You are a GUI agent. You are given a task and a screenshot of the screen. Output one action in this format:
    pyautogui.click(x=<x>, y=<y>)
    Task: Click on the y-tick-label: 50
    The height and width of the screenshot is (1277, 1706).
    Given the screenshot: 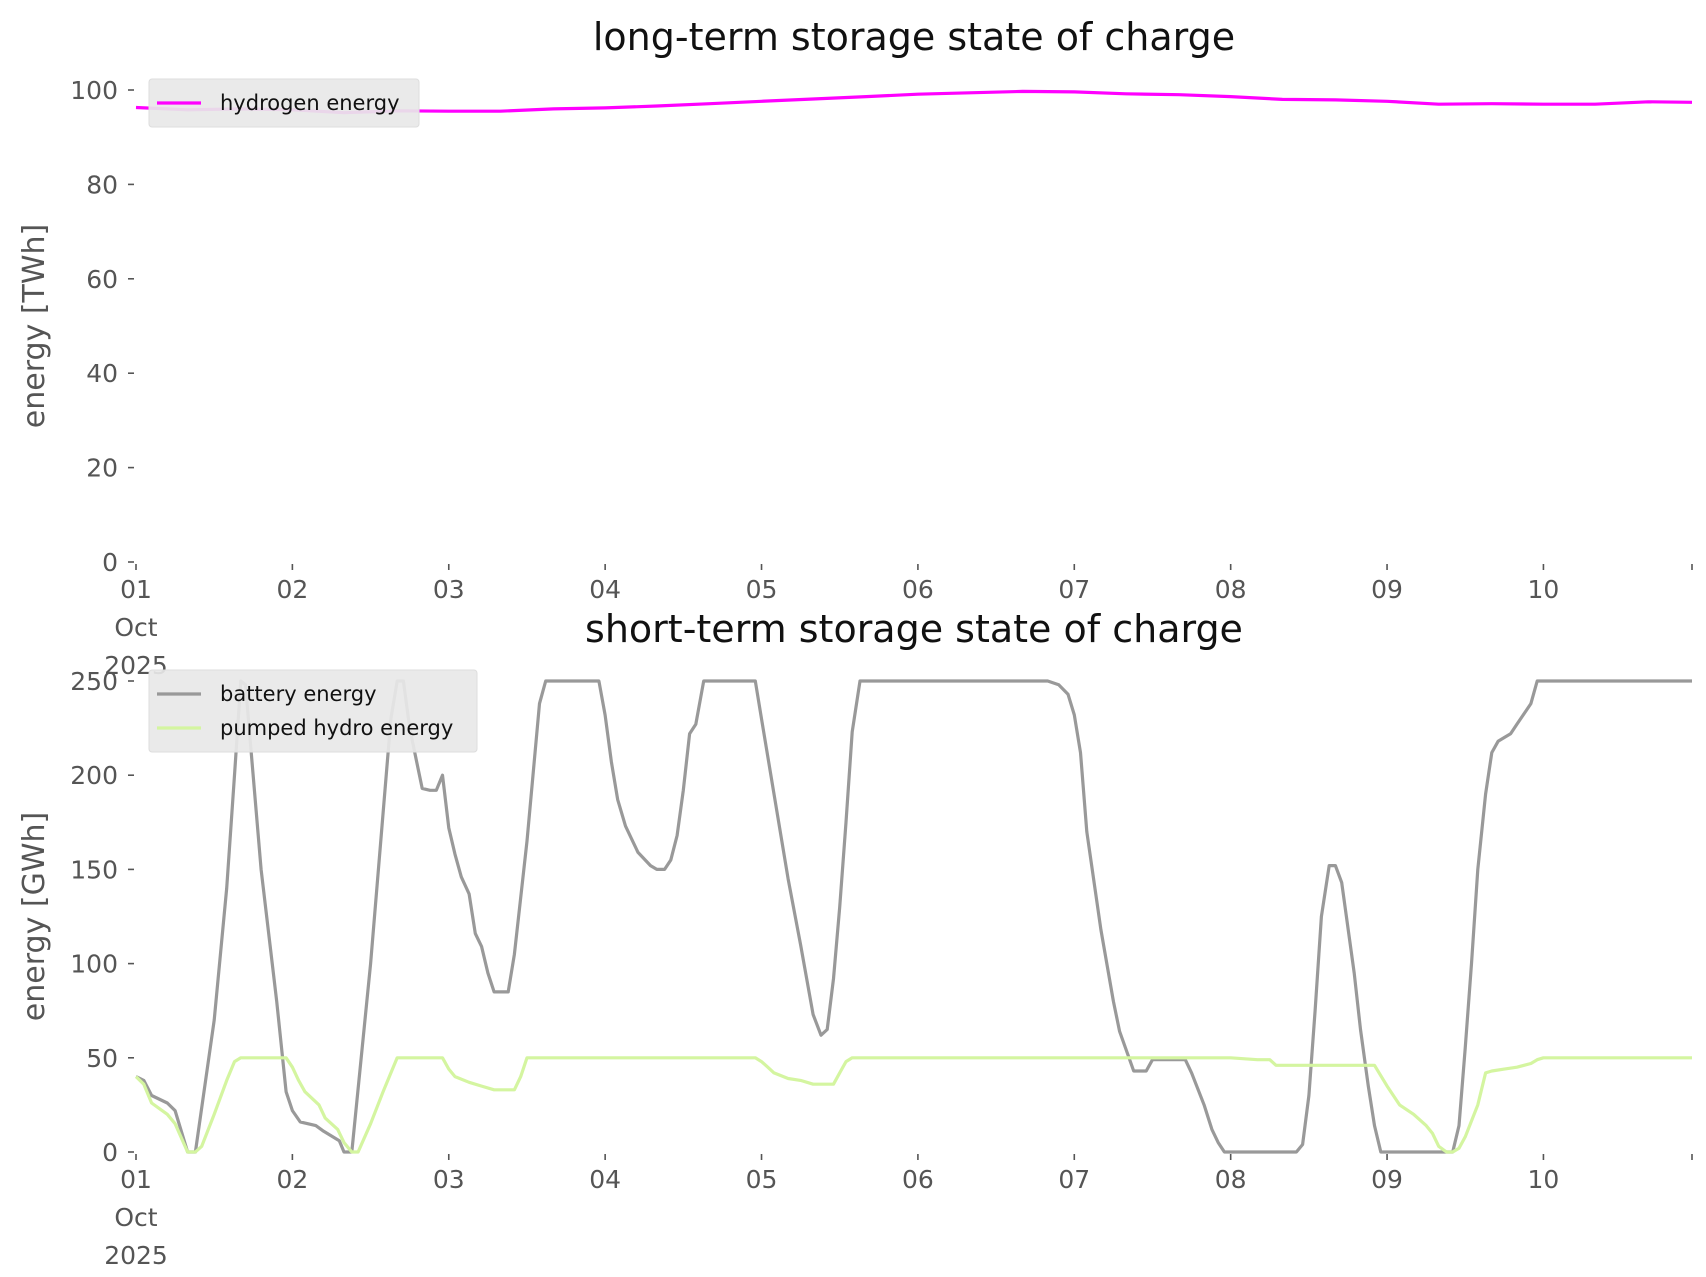 What is the action you would take?
    pyautogui.click(x=102, y=1058)
    